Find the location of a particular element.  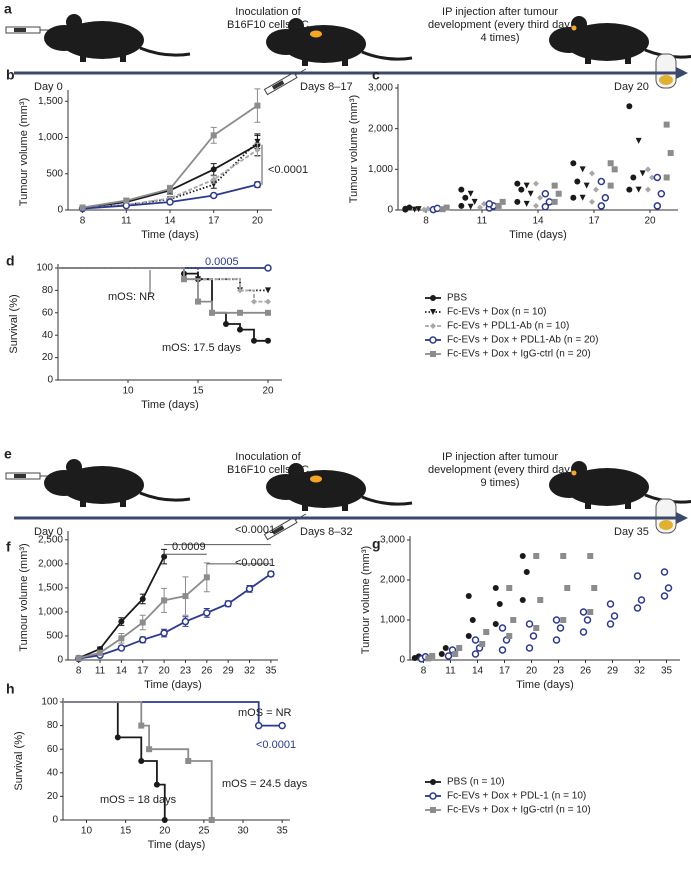

y-tick-label: 40 is located at coordinates (48, 335).